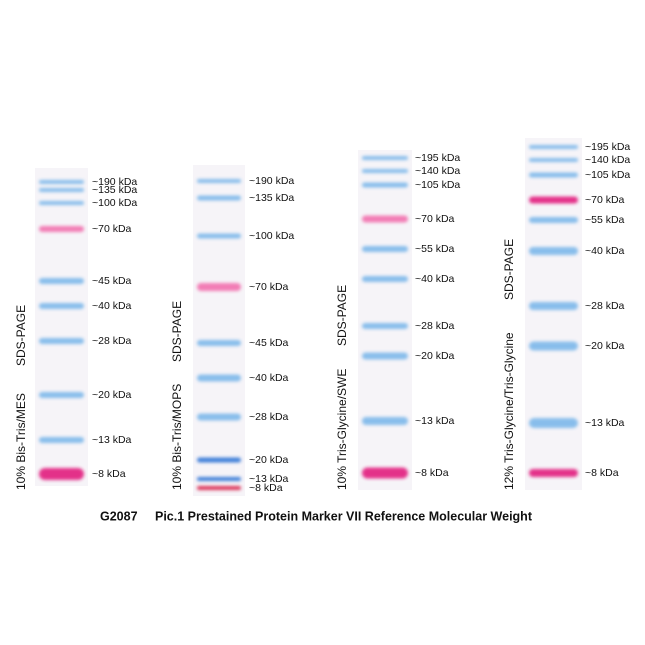 This screenshot has height=645, width=645. What do you see at coordinates (177, 437) in the screenshot?
I see `gel-label: 10% Bis-Tris/MOPS` at bounding box center [177, 437].